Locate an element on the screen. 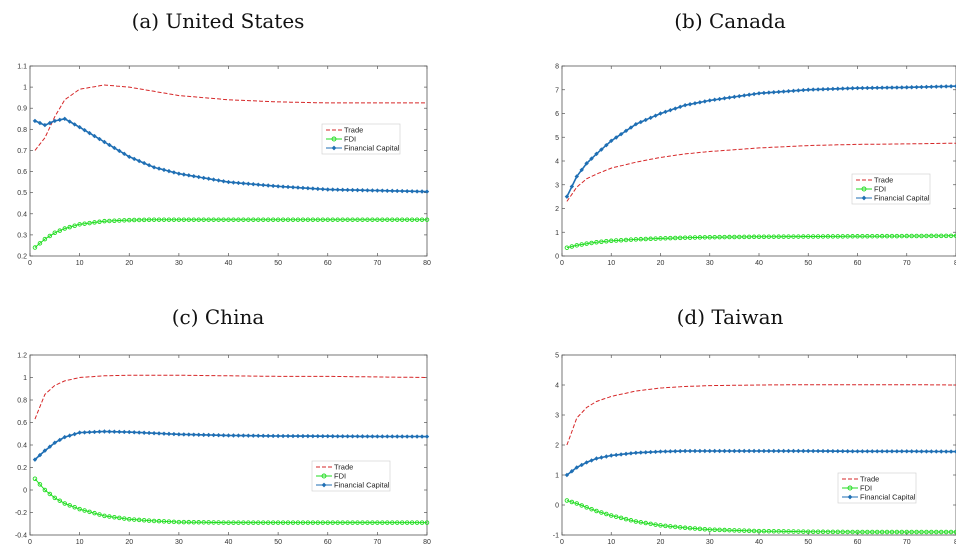  legend-label-trade: Trade is located at coordinates (343, 467).